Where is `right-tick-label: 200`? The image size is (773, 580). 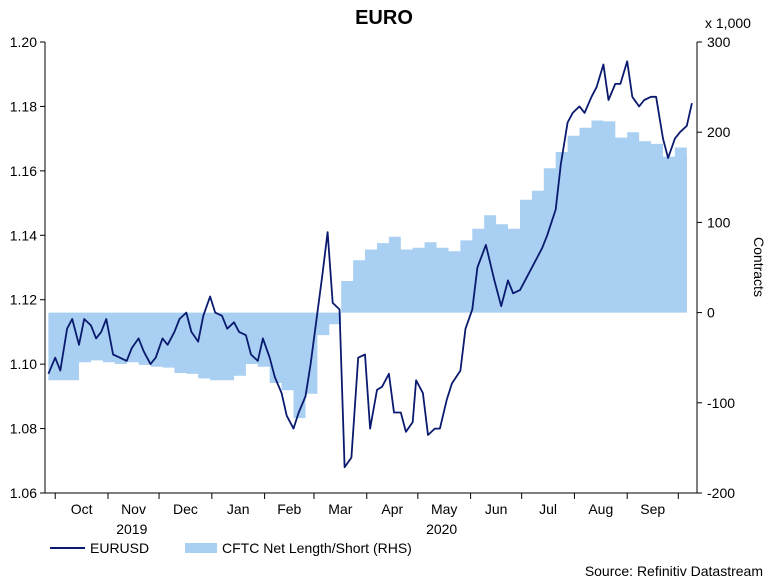
right-tick-label: 200 is located at coordinates (719, 132).